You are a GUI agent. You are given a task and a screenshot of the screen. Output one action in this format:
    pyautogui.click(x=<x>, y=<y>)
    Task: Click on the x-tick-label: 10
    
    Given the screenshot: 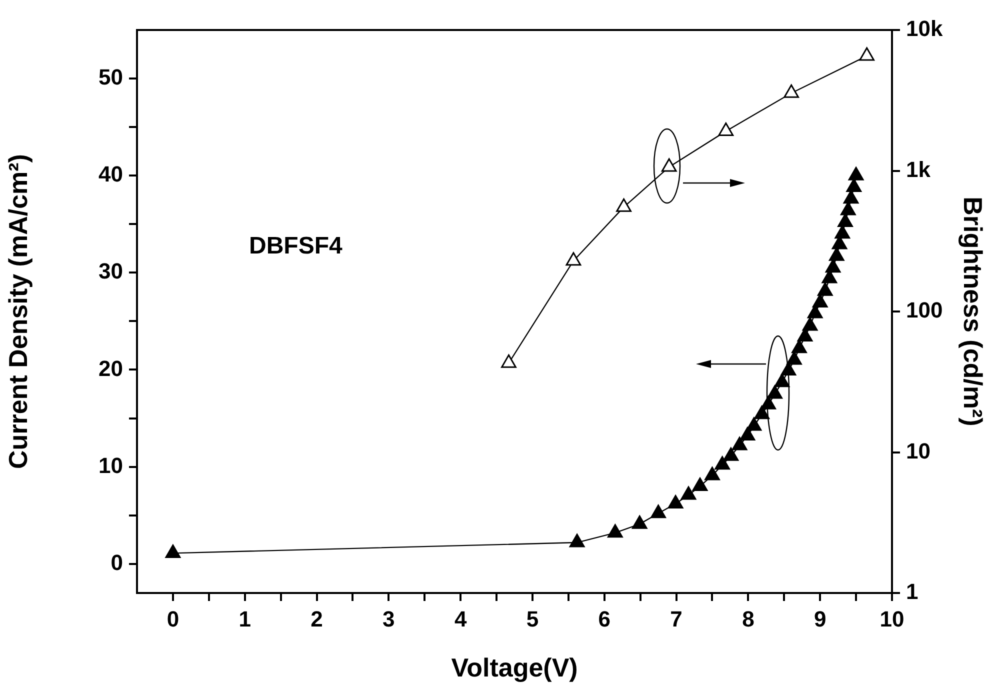 What is the action you would take?
    pyautogui.click(x=892, y=619)
    